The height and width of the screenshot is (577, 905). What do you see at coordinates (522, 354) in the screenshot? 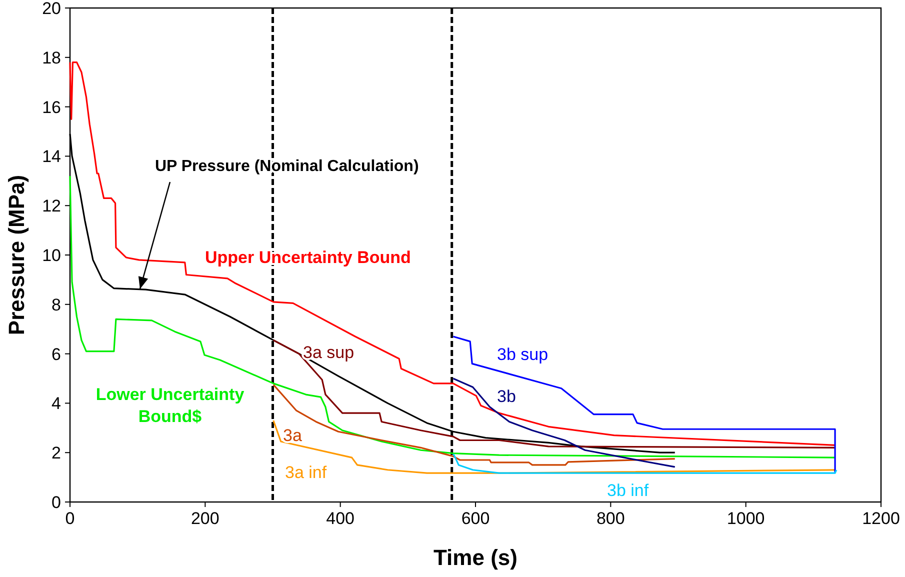
I see `series-label: 3b sup` at bounding box center [522, 354].